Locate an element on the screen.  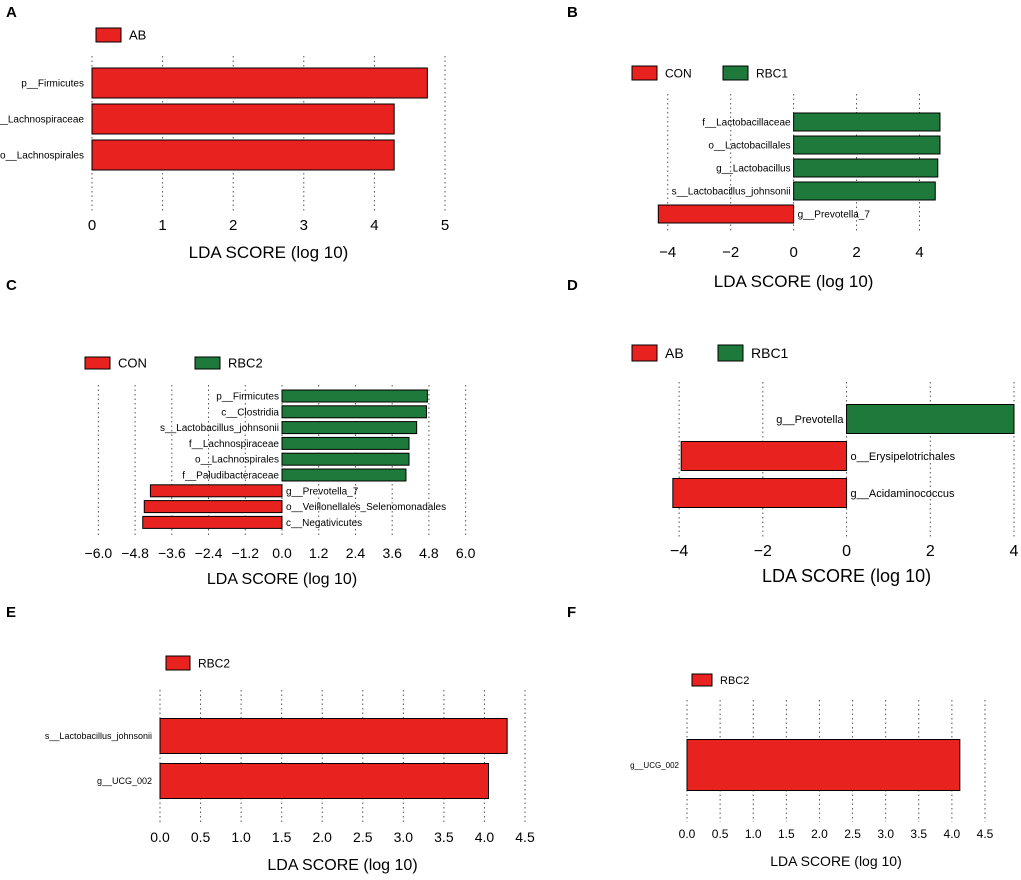
tick-label: 4.0 is located at coordinates (485, 837).